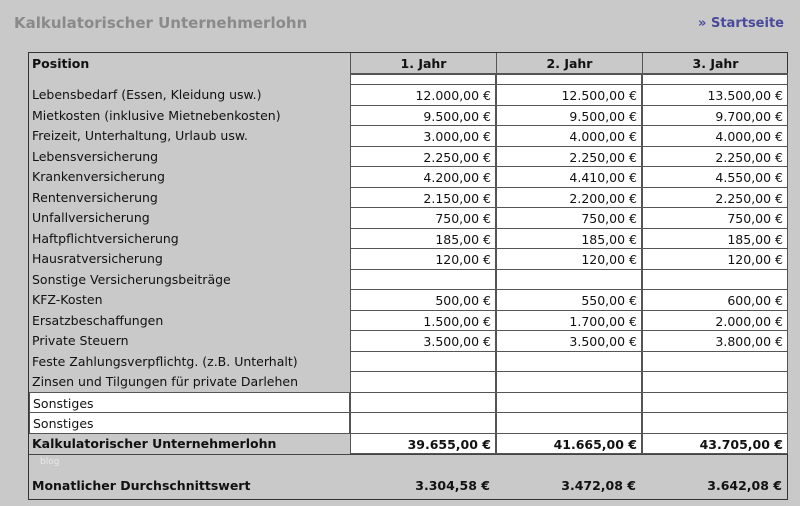  Describe the element at coordinates (741, 23) in the screenshot. I see `home-link: » Startseite` at that location.